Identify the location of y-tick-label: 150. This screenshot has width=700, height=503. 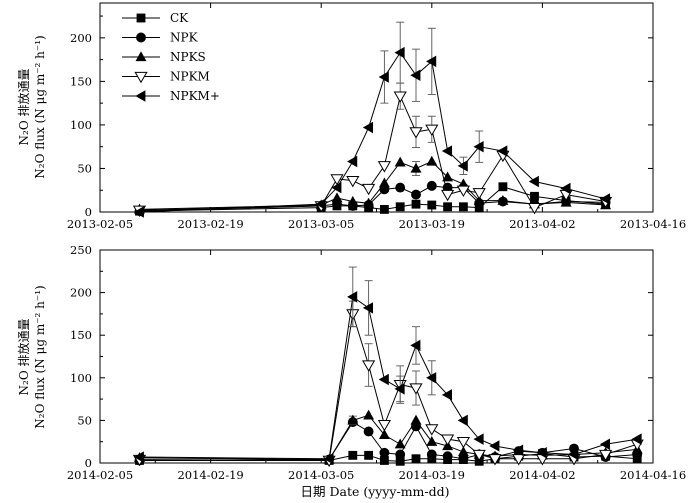
(81, 335).